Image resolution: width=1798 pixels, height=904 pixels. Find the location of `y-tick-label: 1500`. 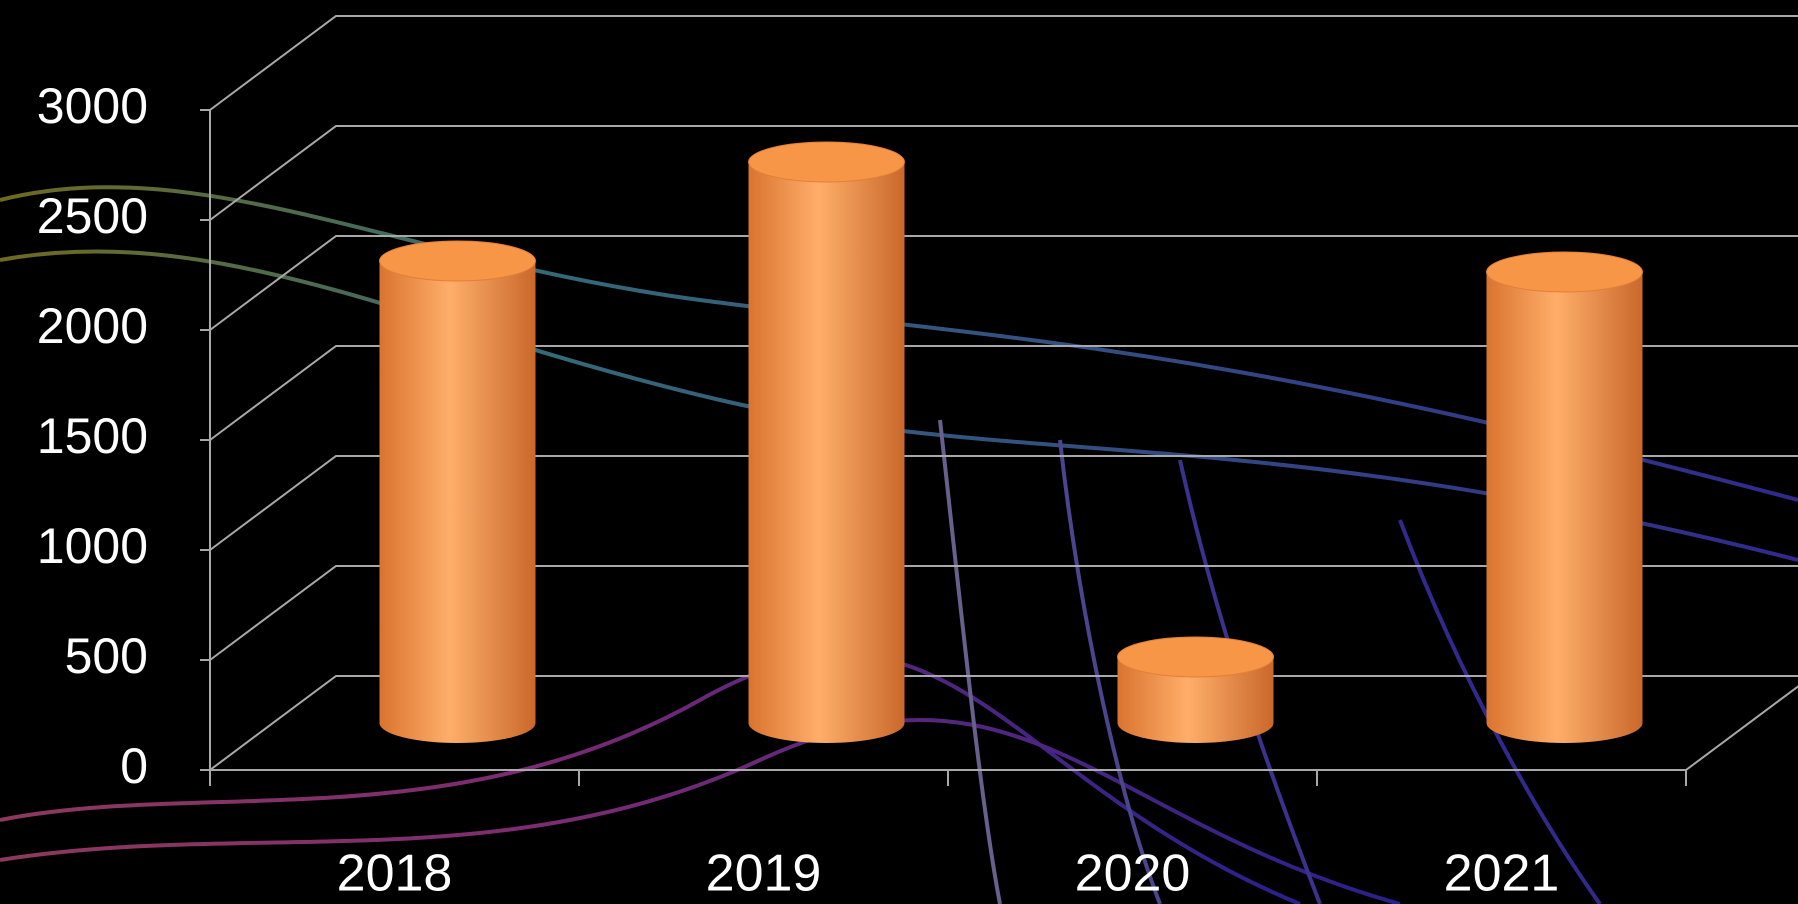

y-tick-label: 1500 is located at coordinates (92, 436).